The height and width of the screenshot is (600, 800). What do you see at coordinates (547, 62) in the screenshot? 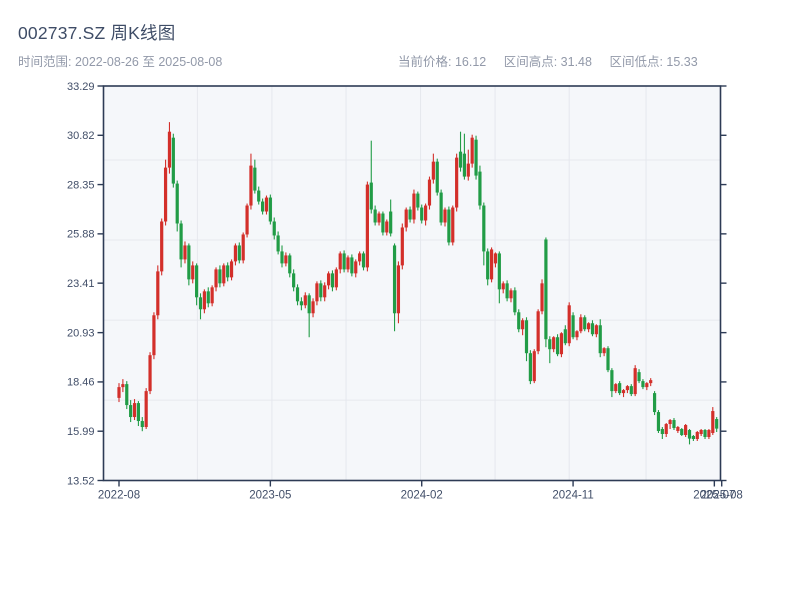
I see `range-high-stat: 区间高点: 31.48` at bounding box center [547, 62].